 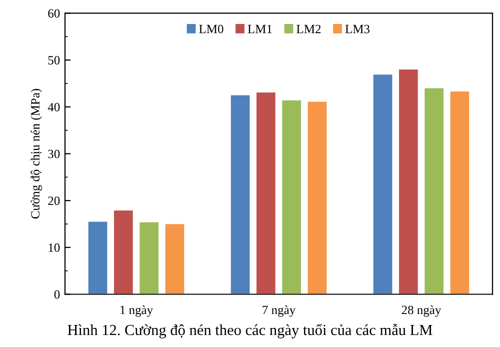 What do you see at coordinates (308, 29) in the screenshot?
I see `legend-label: LM2` at bounding box center [308, 29].